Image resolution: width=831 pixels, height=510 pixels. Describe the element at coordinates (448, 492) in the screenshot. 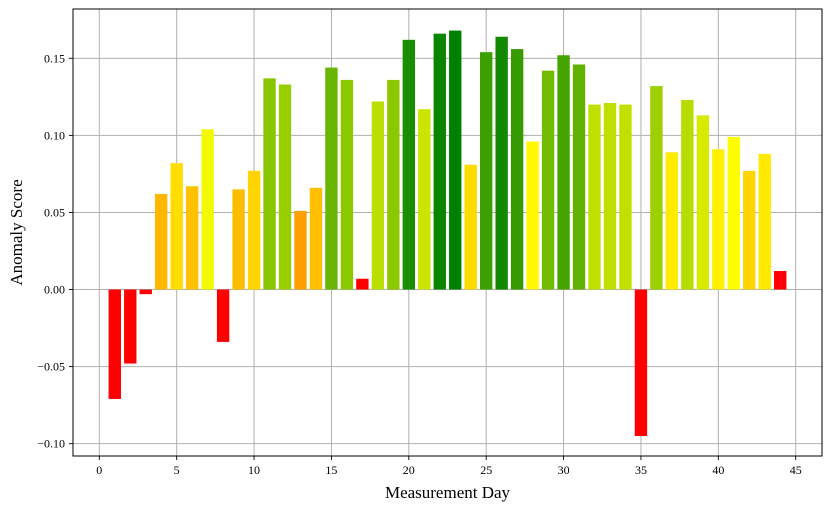

I see `x-axis-label: Measurement Day` at that location.